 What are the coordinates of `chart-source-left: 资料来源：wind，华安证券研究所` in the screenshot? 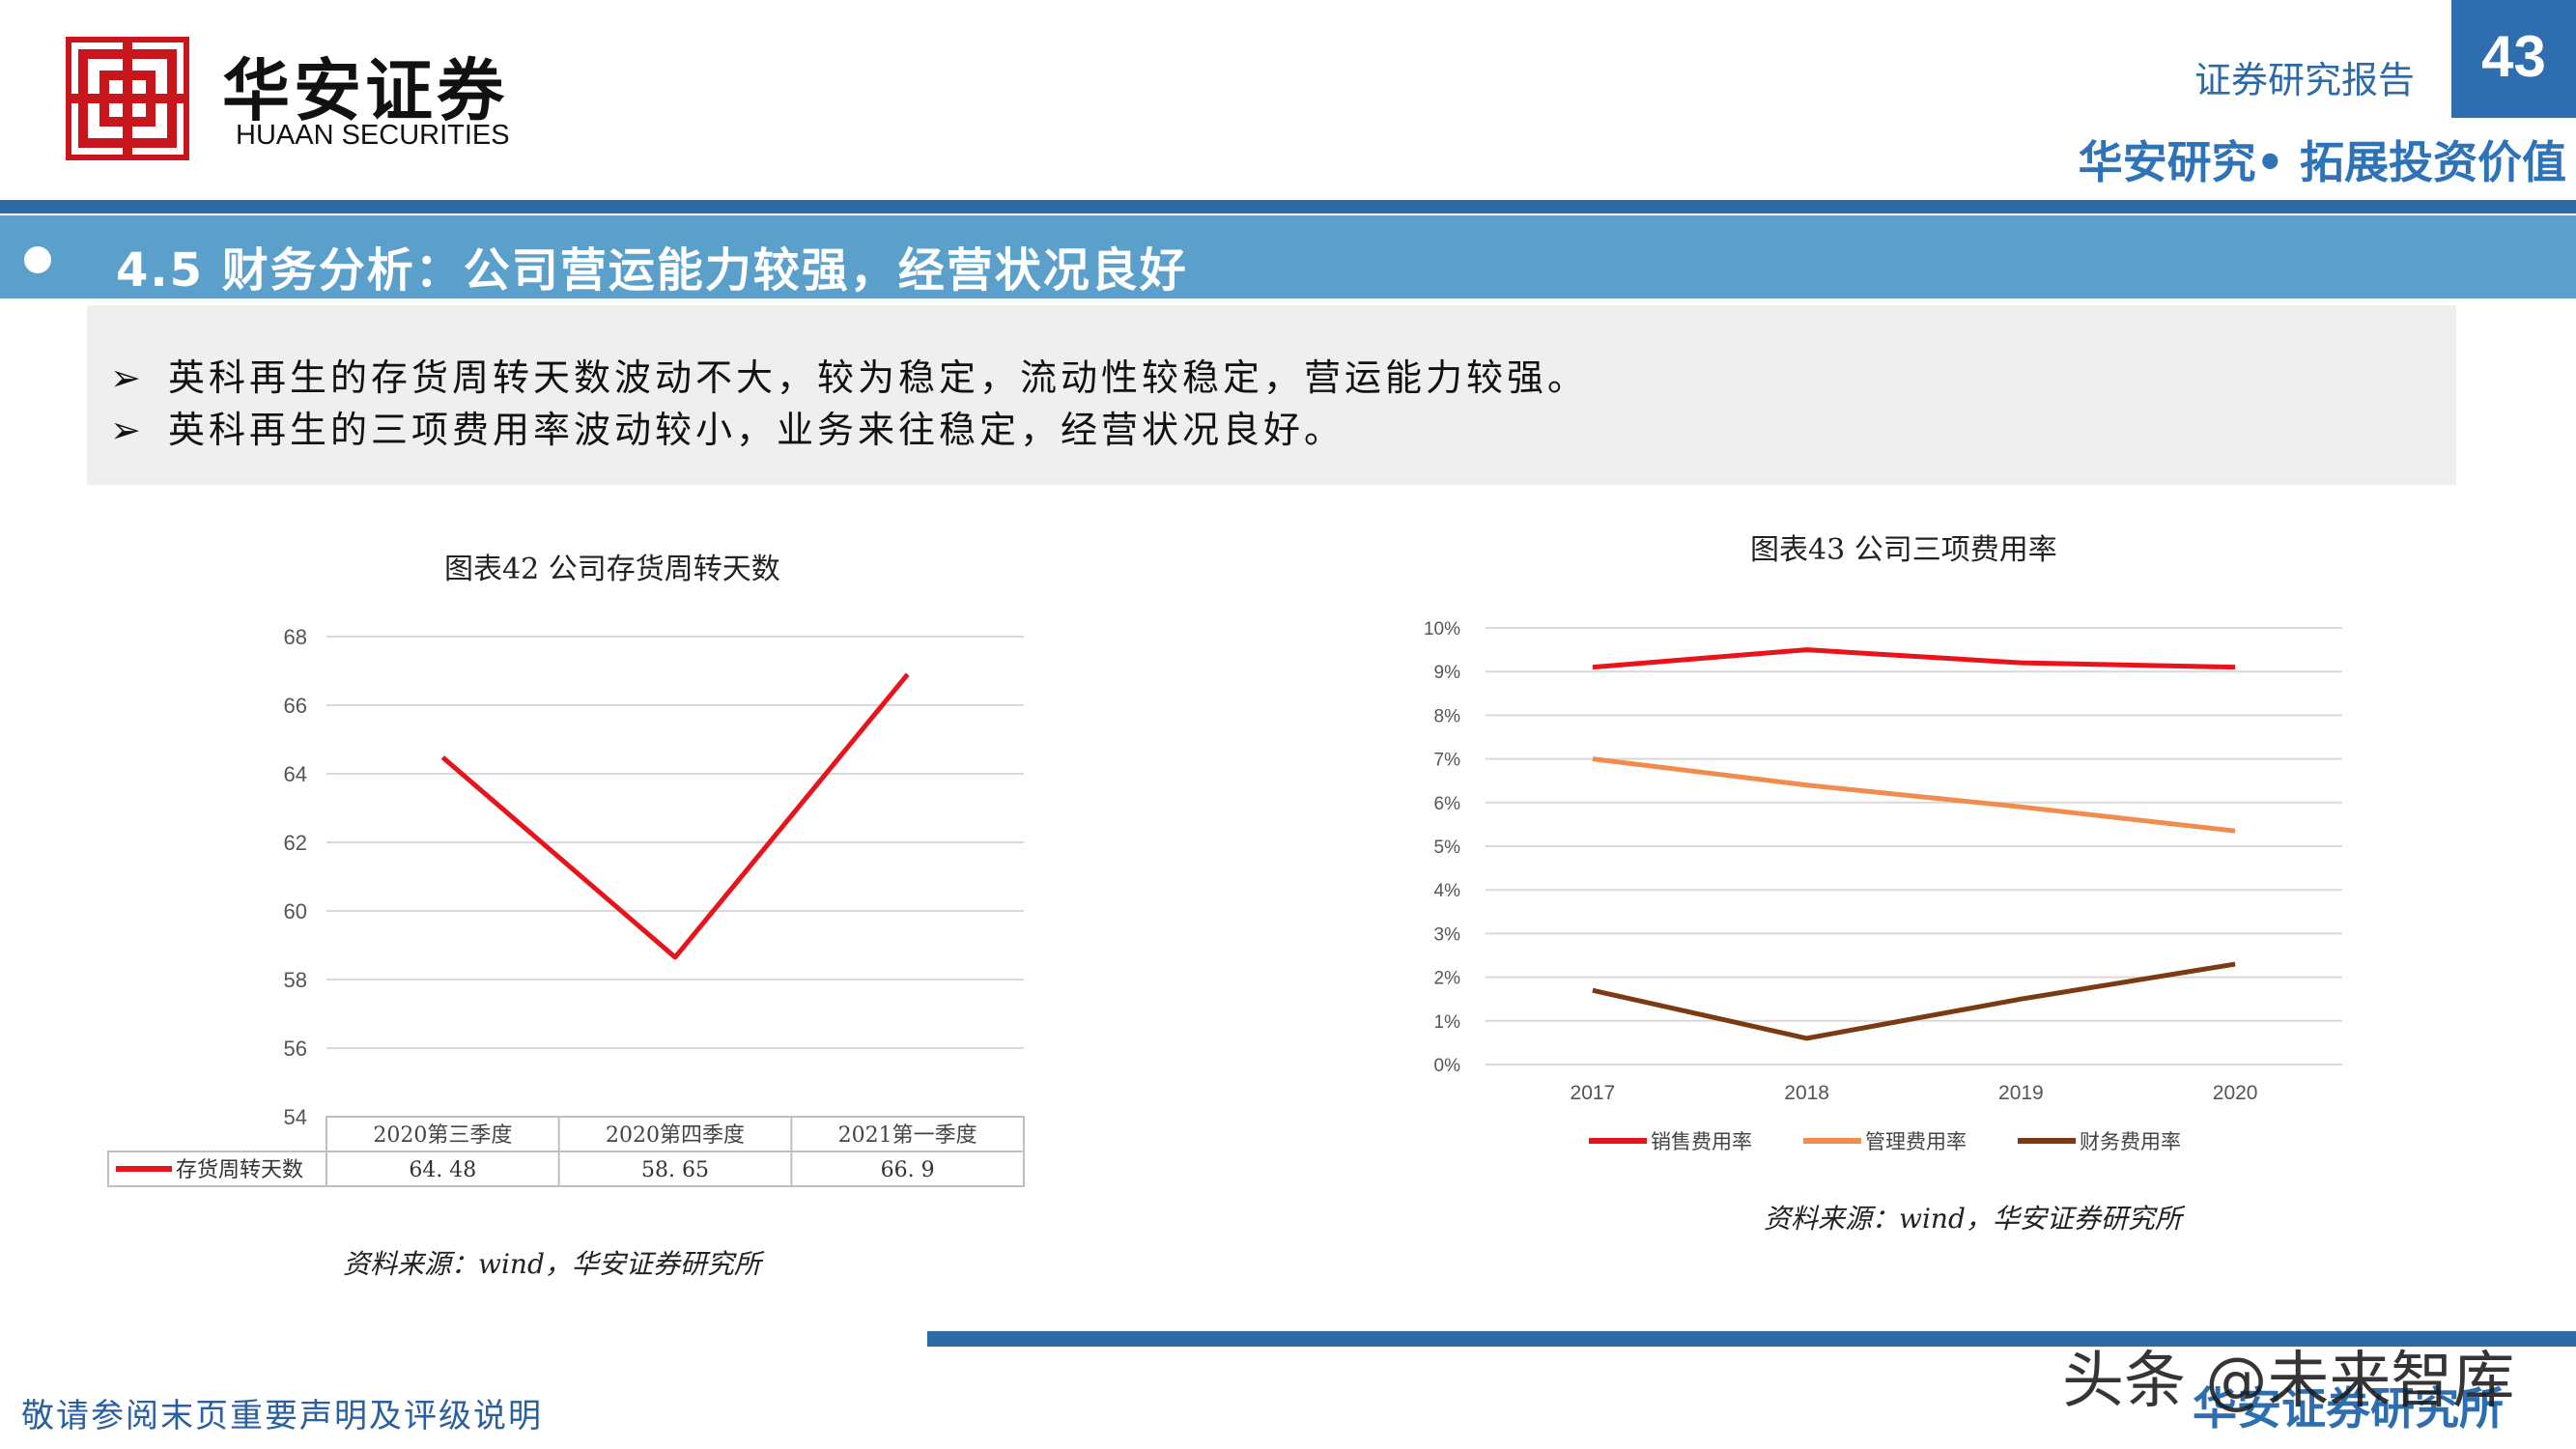 It's located at (552, 1264).